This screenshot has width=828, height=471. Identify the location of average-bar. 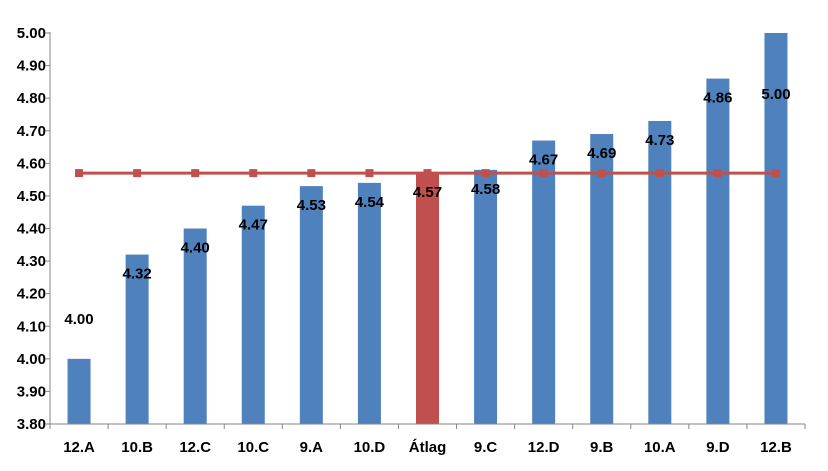
(427, 298).